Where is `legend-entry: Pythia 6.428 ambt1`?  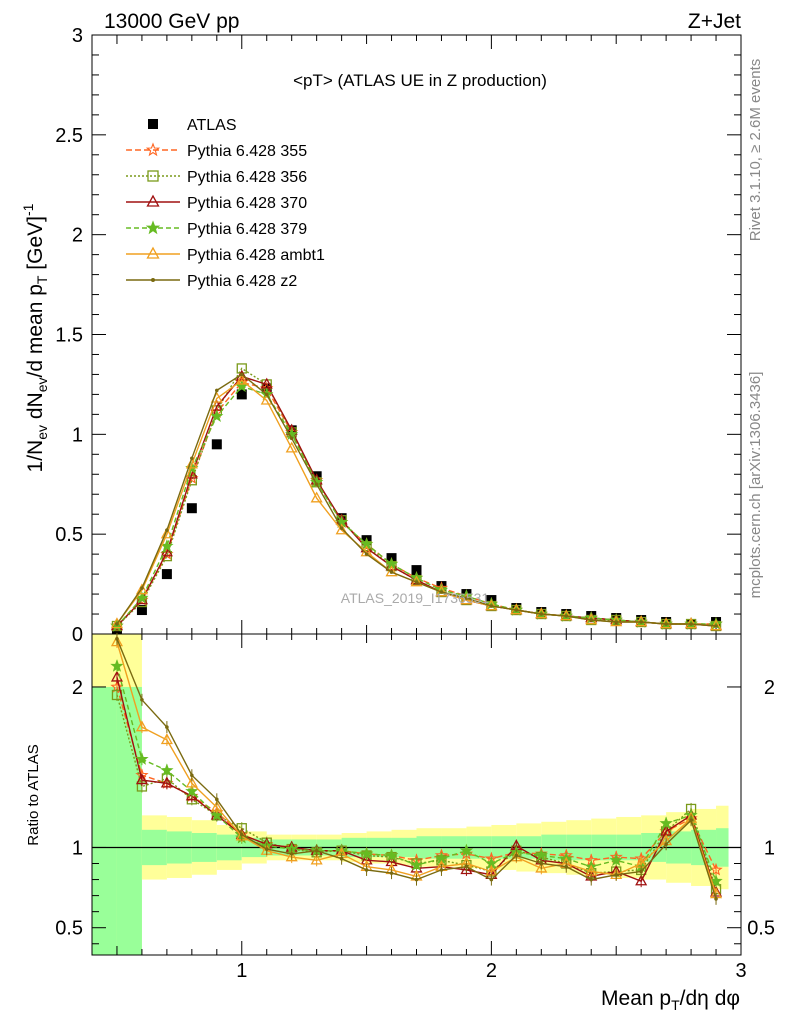
legend-entry: Pythia 6.428 ambt1 is located at coordinates (225, 255).